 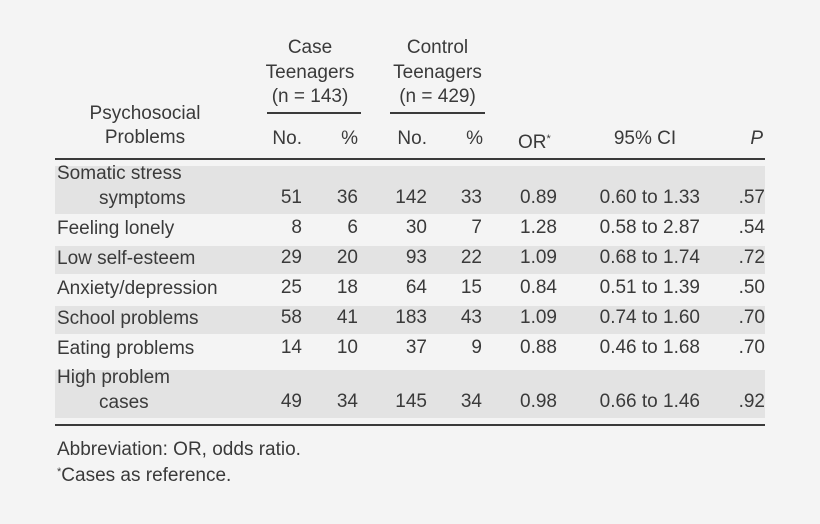 What do you see at coordinates (347, 257) in the screenshot?
I see `case-pct: 20` at bounding box center [347, 257].